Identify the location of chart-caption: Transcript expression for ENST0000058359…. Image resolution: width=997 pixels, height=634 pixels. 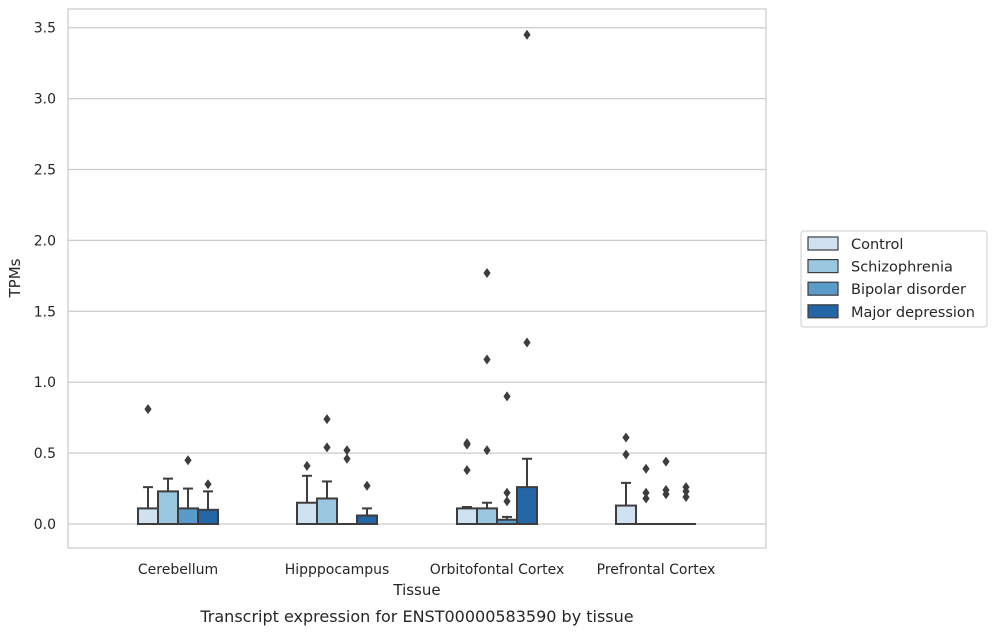
(416, 616).